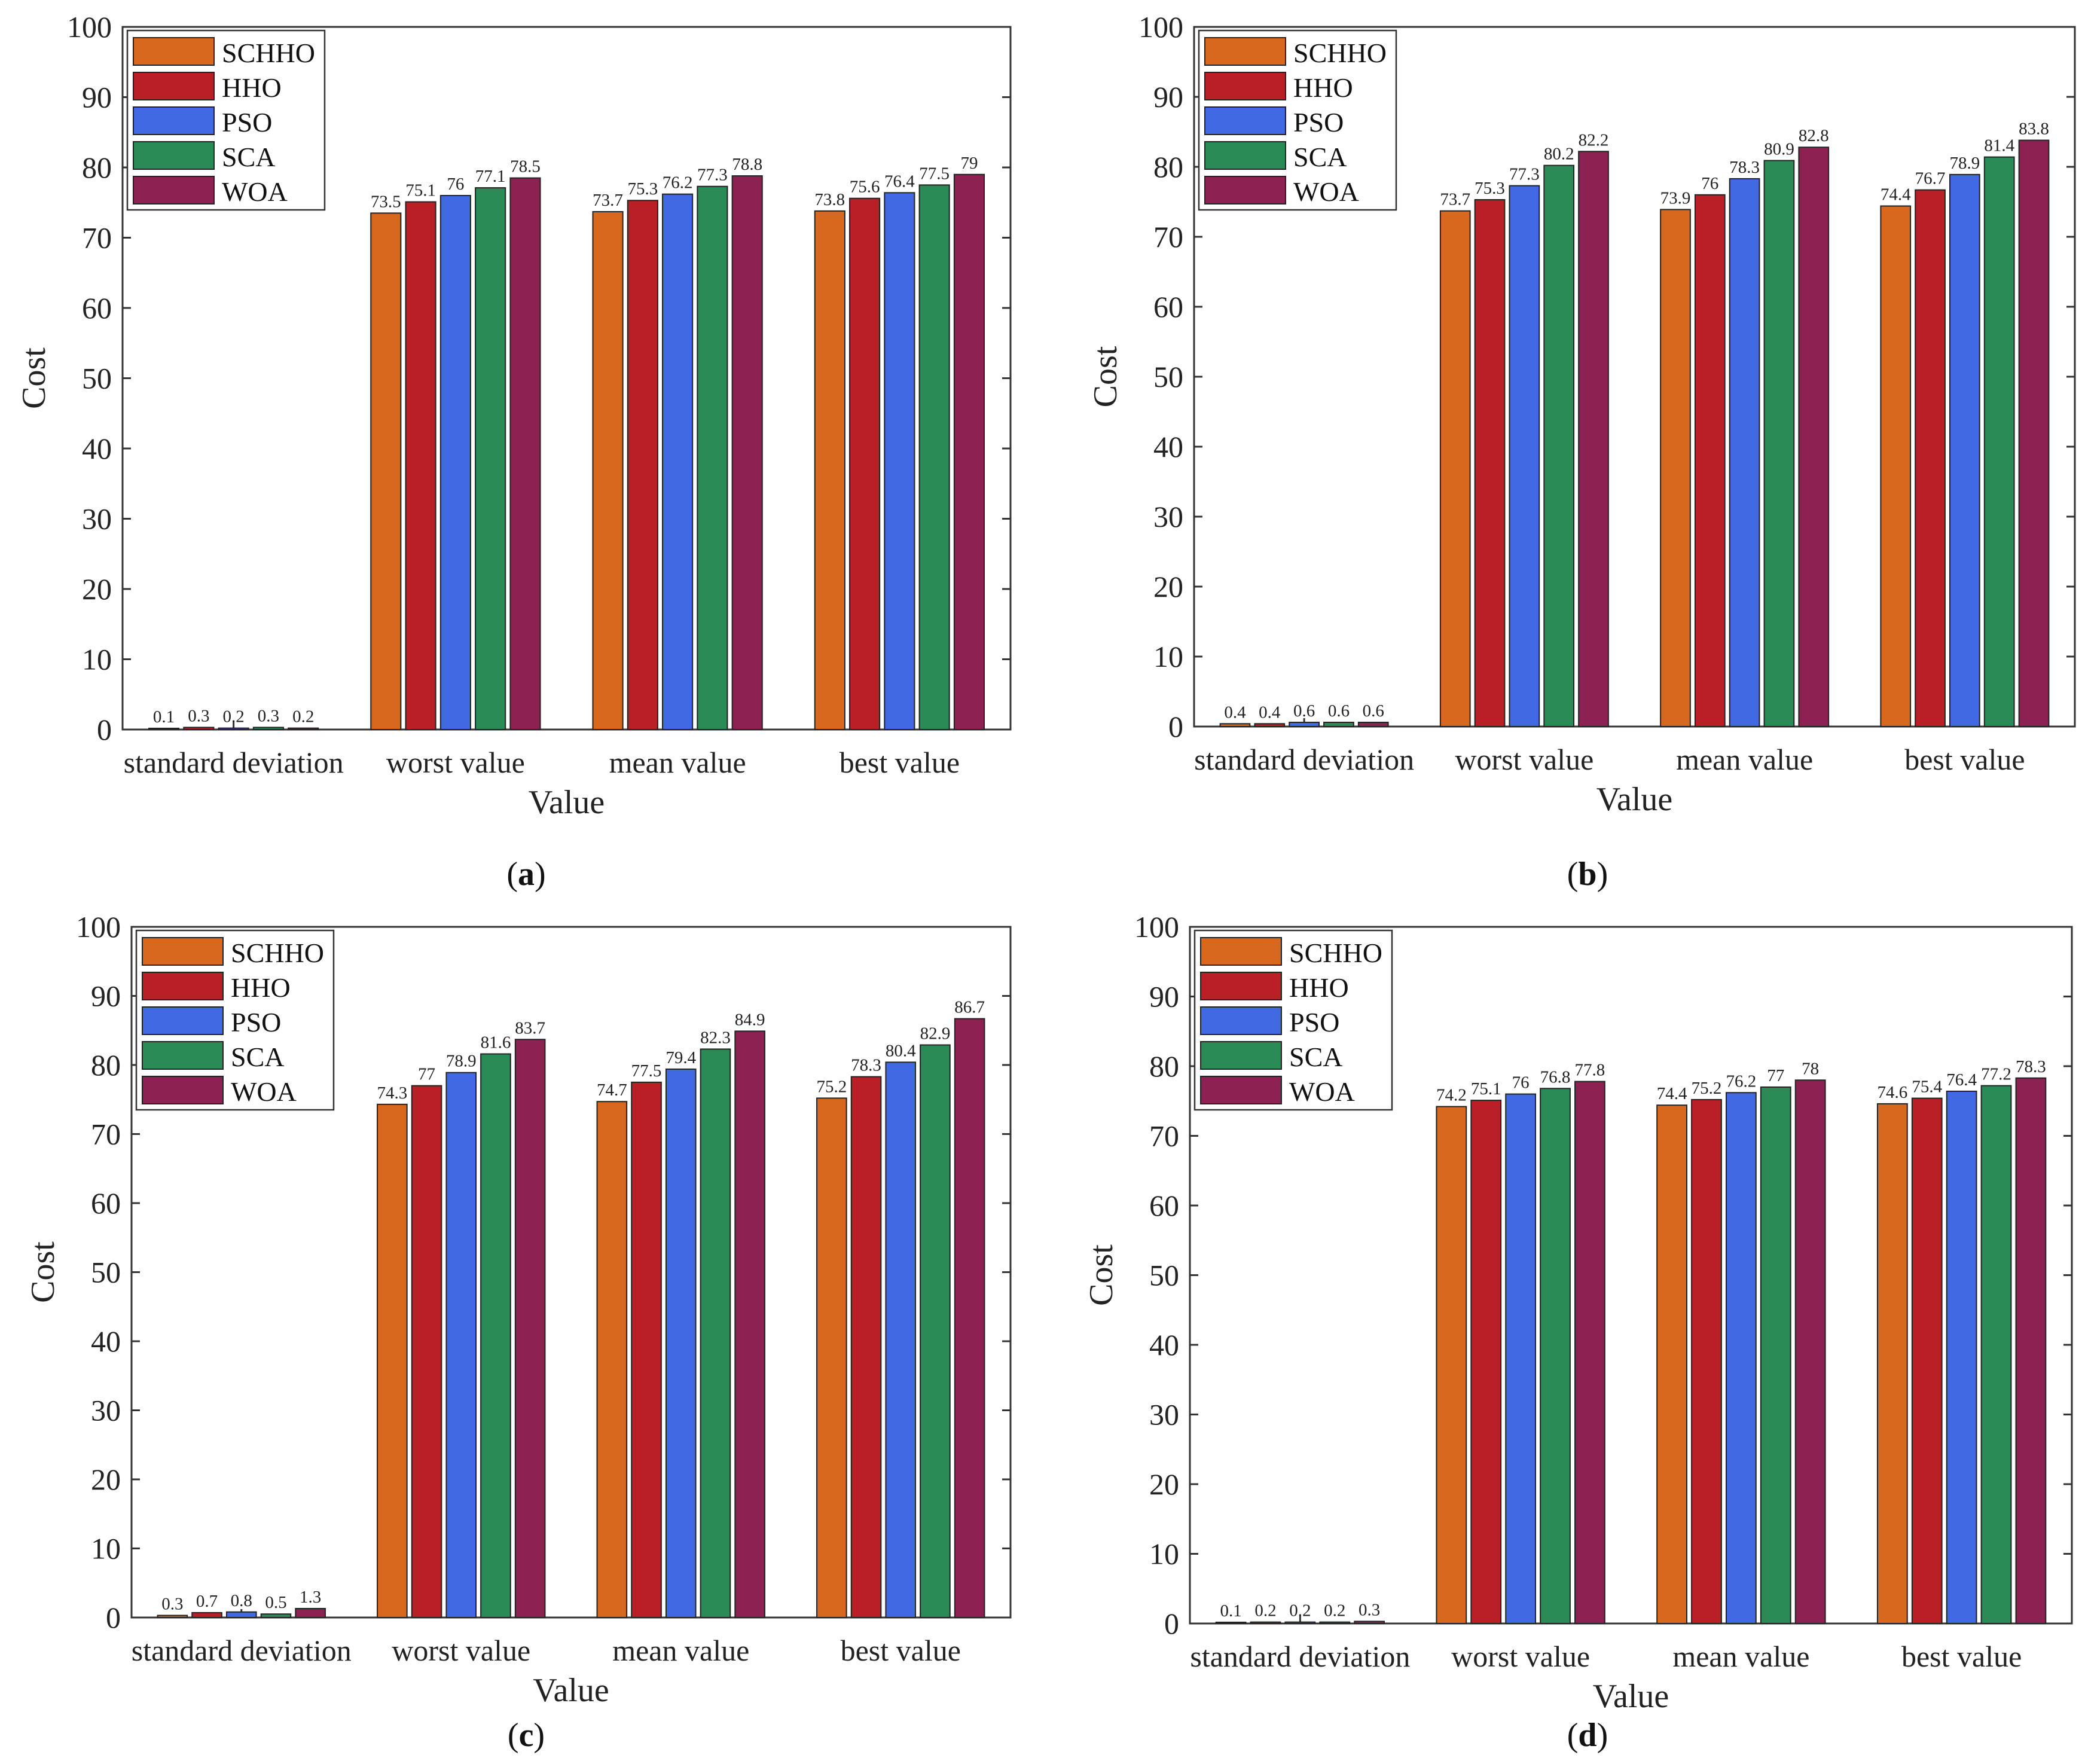 The width and height of the screenshot is (2085, 1764). What do you see at coordinates (97, 589) in the screenshot?
I see `y-tick-label: 20` at bounding box center [97, 589].